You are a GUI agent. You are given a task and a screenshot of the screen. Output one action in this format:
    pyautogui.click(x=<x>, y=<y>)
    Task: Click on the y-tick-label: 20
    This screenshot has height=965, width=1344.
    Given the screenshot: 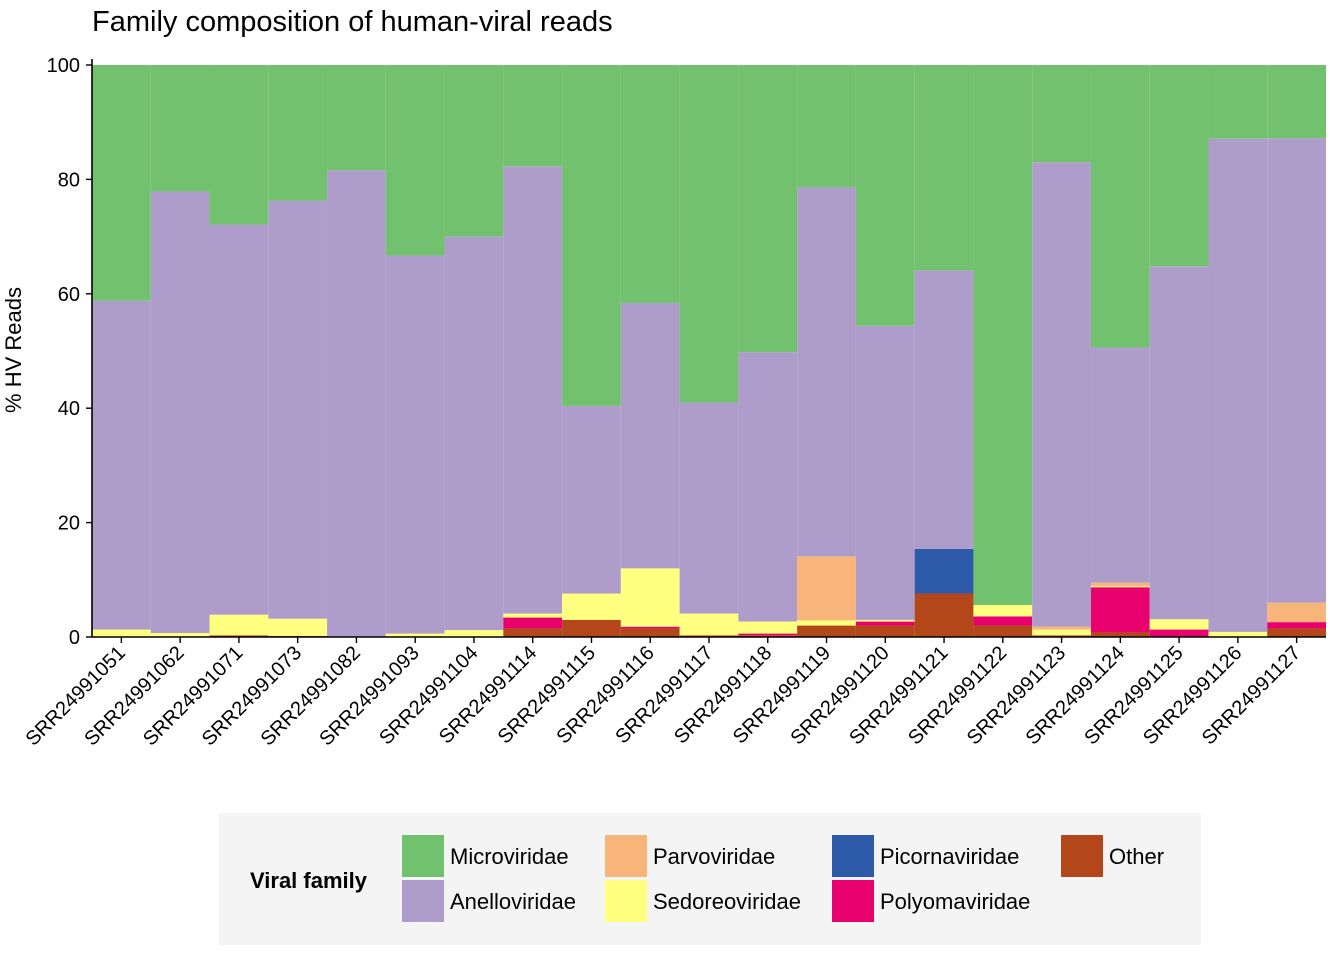 What is the action you would take?
    pyautogui.click(x=69, y=524)
    